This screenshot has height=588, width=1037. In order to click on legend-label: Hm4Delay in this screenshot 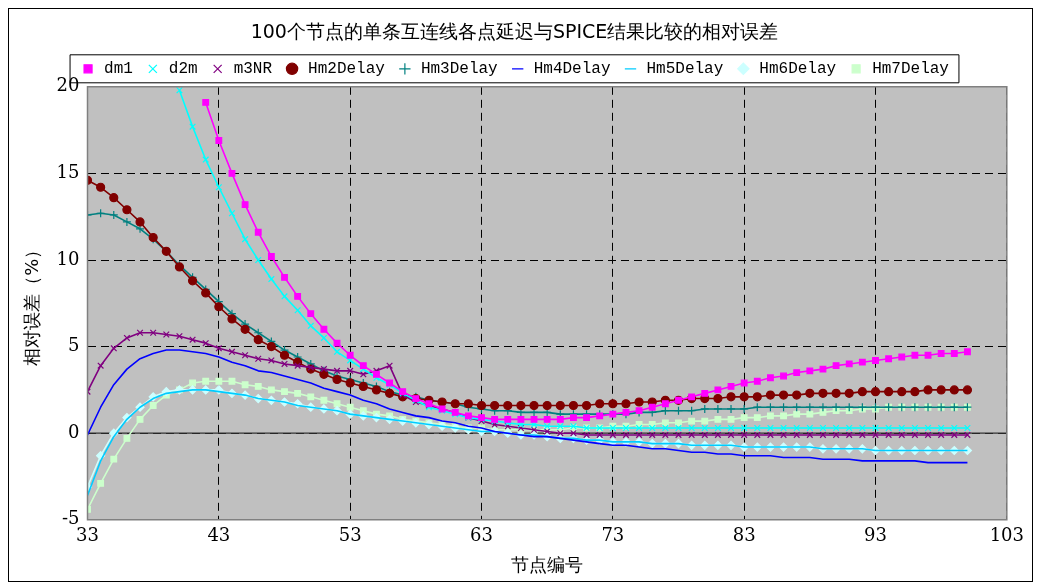, I will do `click(572, 69)`.